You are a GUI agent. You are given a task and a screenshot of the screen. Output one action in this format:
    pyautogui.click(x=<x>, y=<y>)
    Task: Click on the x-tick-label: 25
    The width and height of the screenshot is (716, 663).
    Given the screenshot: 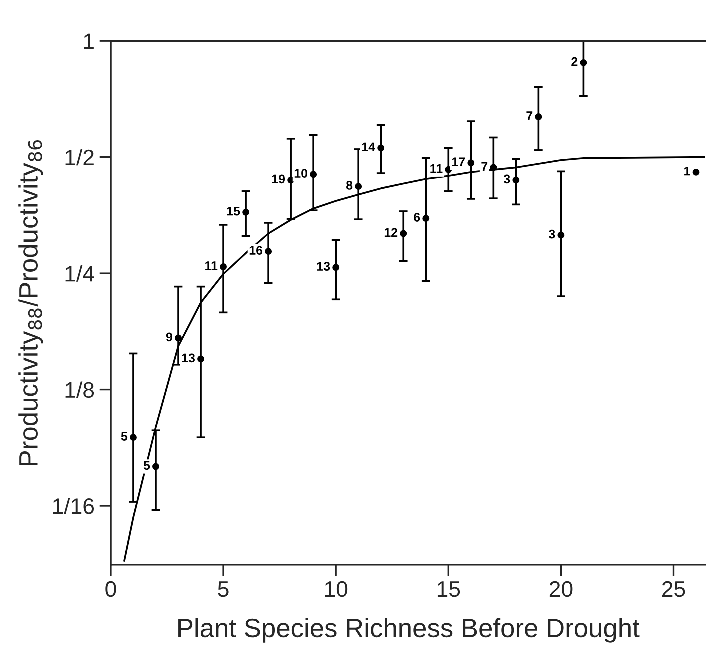 What is the action you would take?
    pyautogui.click(x=674, y=589)
    